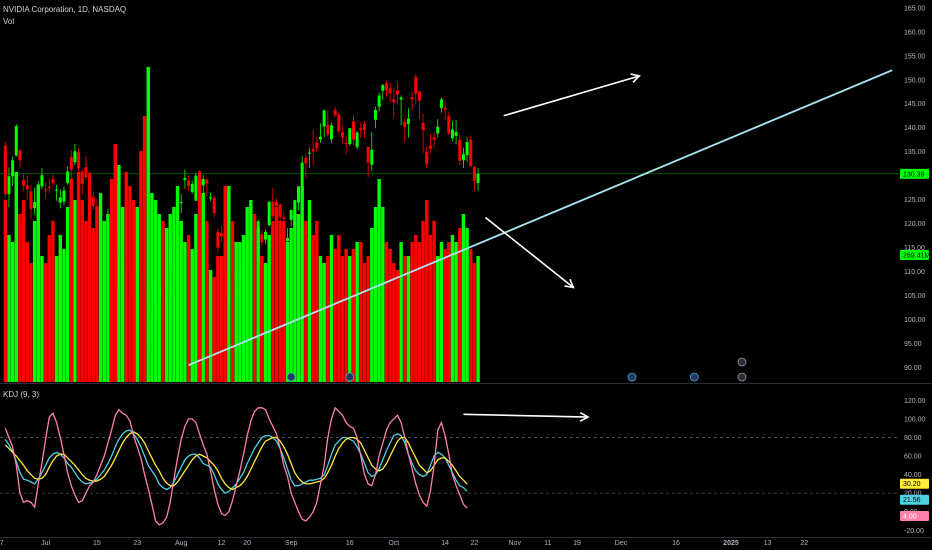 This screenshot has height=550, width=932. I want to click on kdj-k-tag-text: 21.56, so click(912, 500).